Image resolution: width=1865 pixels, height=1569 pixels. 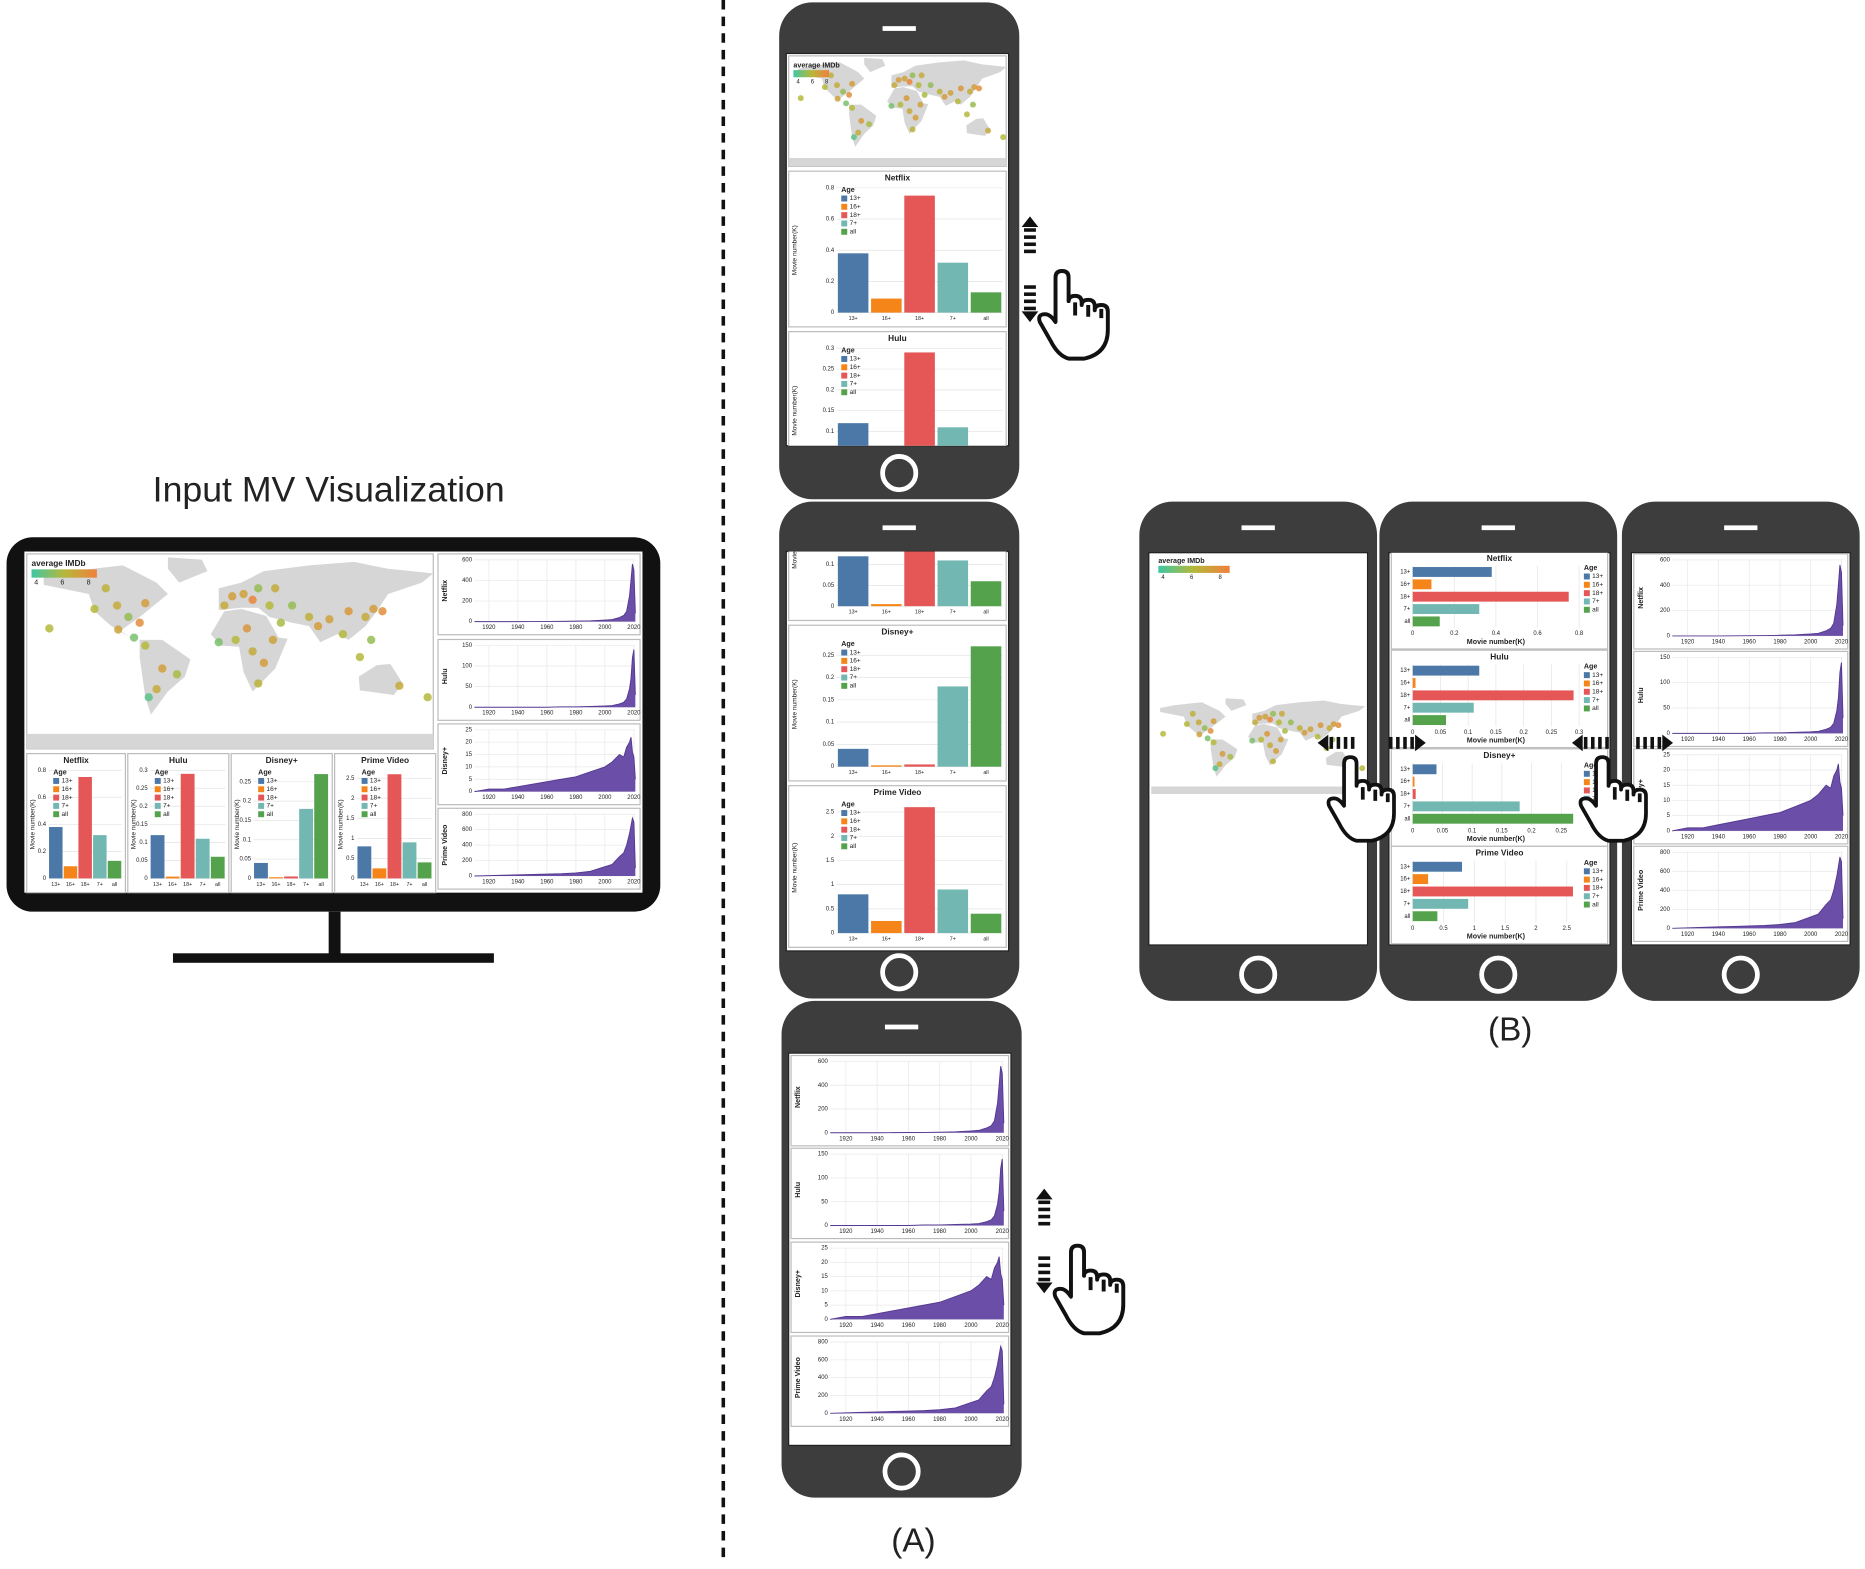 I want to click on x-tick-label: 2, so click(x=1535, y=929).